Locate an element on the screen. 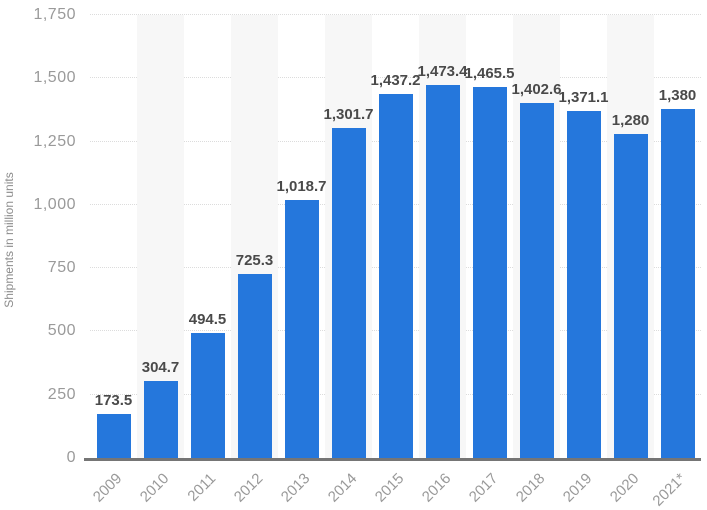 The width and height of the screenshot is (707, 510). bar-2020 is located at coordinates (630, 295).